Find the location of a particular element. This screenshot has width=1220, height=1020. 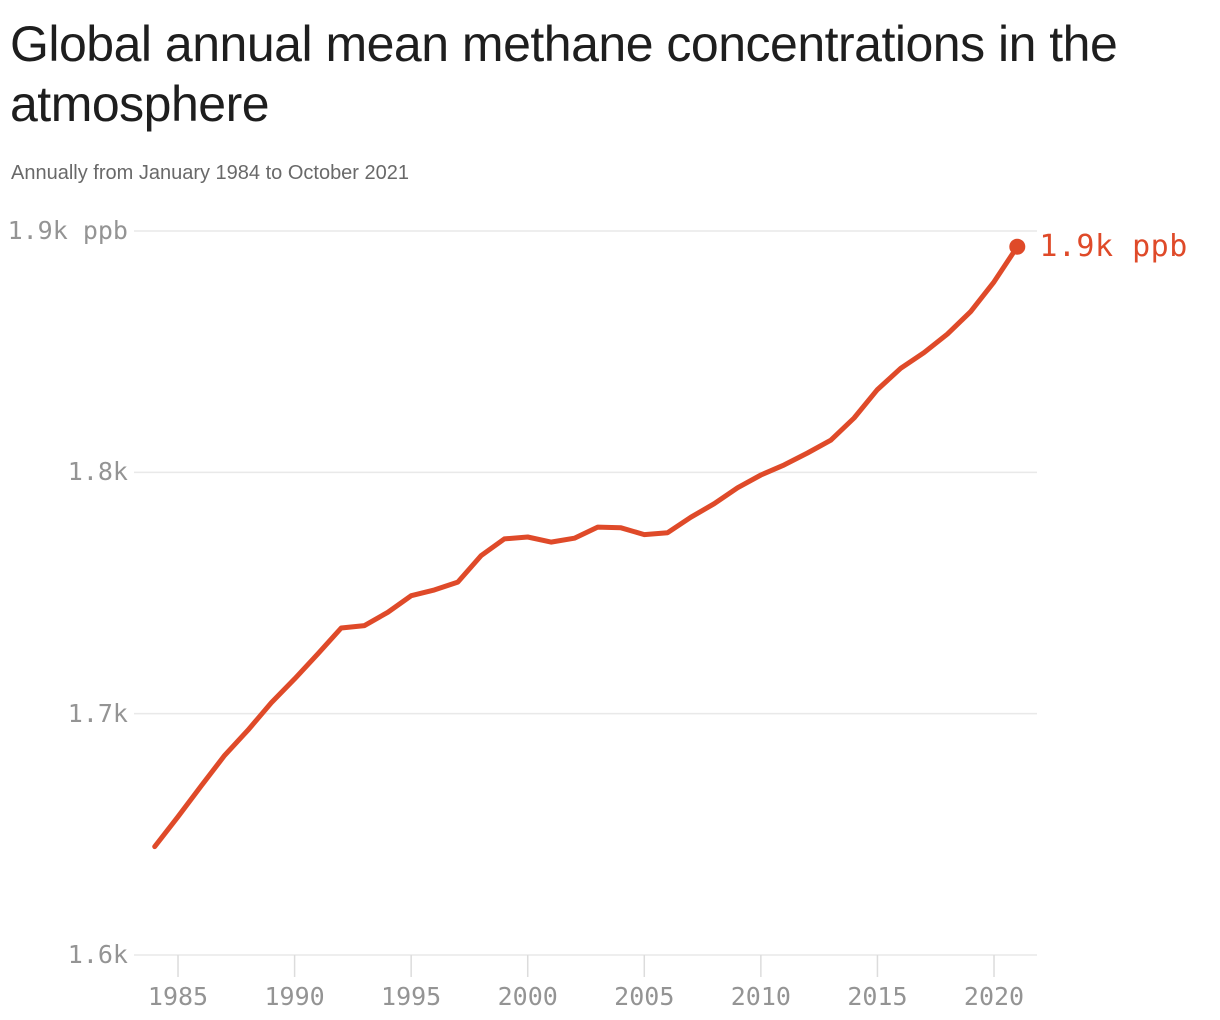

x-axis-label: 2020 is located at coordinates (994, 996).